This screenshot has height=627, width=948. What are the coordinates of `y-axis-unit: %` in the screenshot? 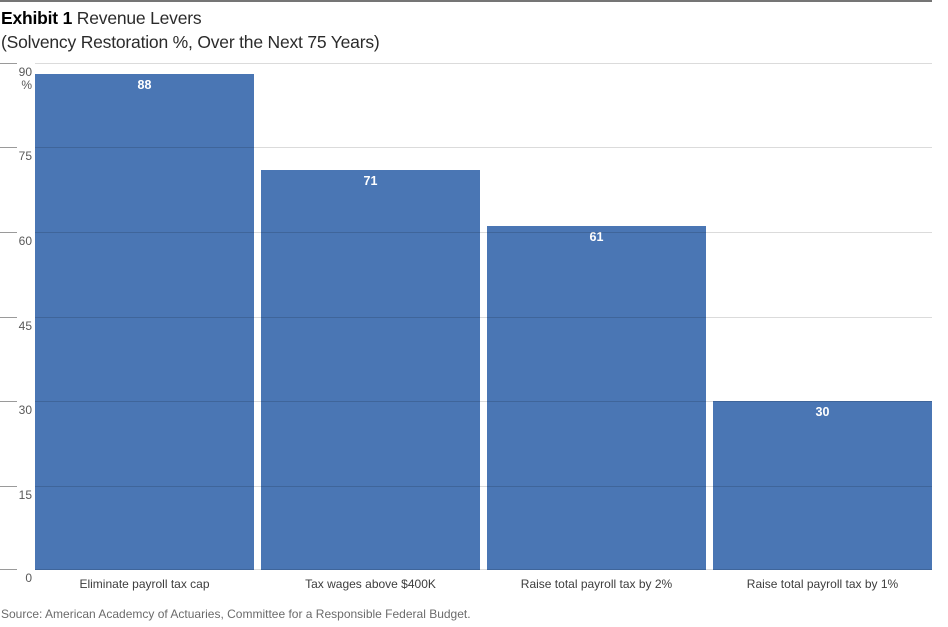 It's located at (26, 85).